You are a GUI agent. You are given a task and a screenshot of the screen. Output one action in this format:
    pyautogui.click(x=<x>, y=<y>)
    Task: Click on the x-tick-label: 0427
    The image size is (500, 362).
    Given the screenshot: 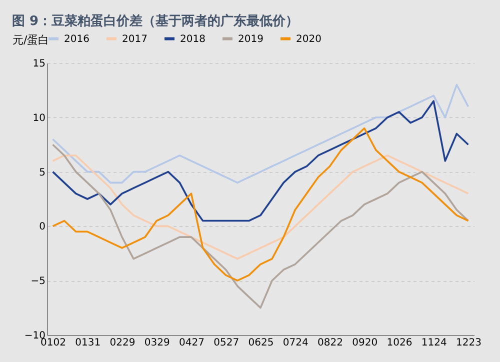 What is the action you would take?
    pyautogui.click(x=191, y=343)
    